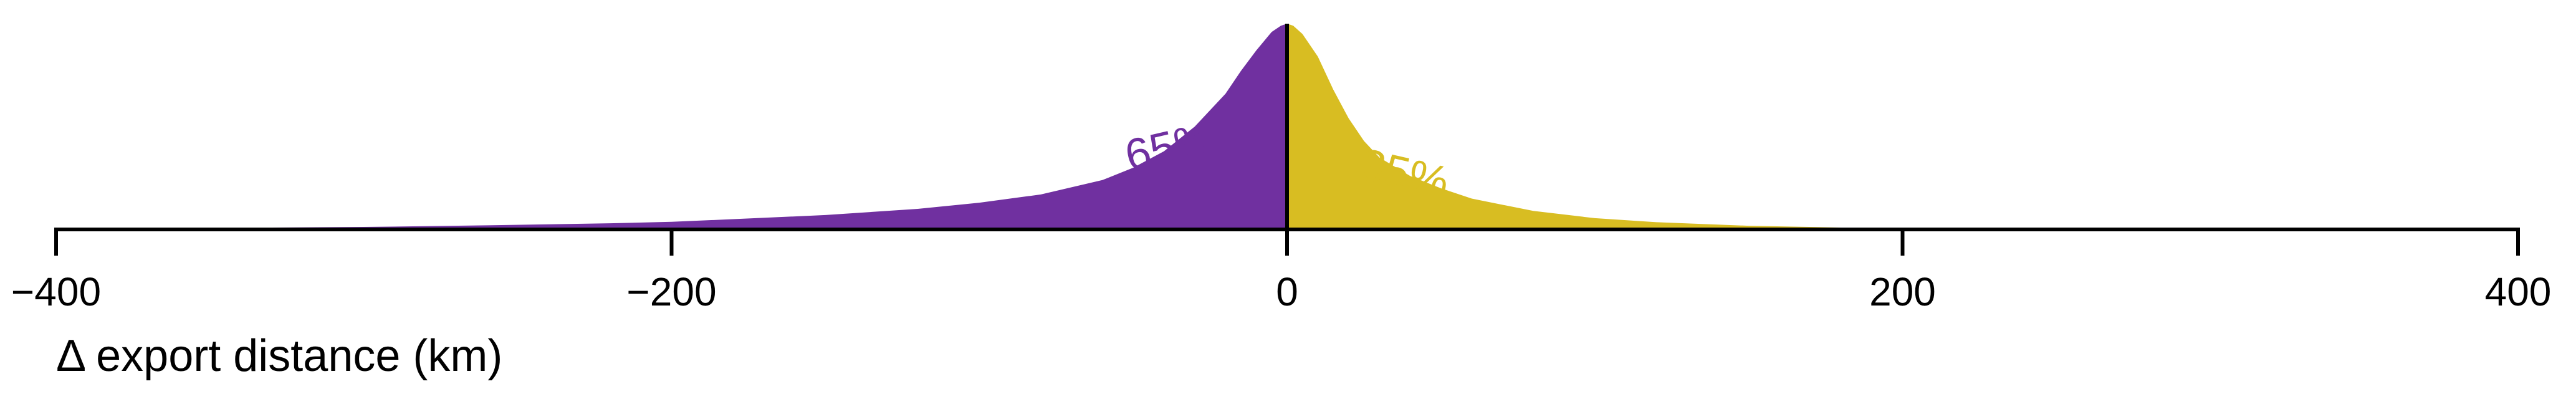 This screenshot has width=2576, height=409. What do you see at coordinates (1287, 292) in the screenshot?
I see `x-tick-label: 0` at bounding box center [1287, 292].